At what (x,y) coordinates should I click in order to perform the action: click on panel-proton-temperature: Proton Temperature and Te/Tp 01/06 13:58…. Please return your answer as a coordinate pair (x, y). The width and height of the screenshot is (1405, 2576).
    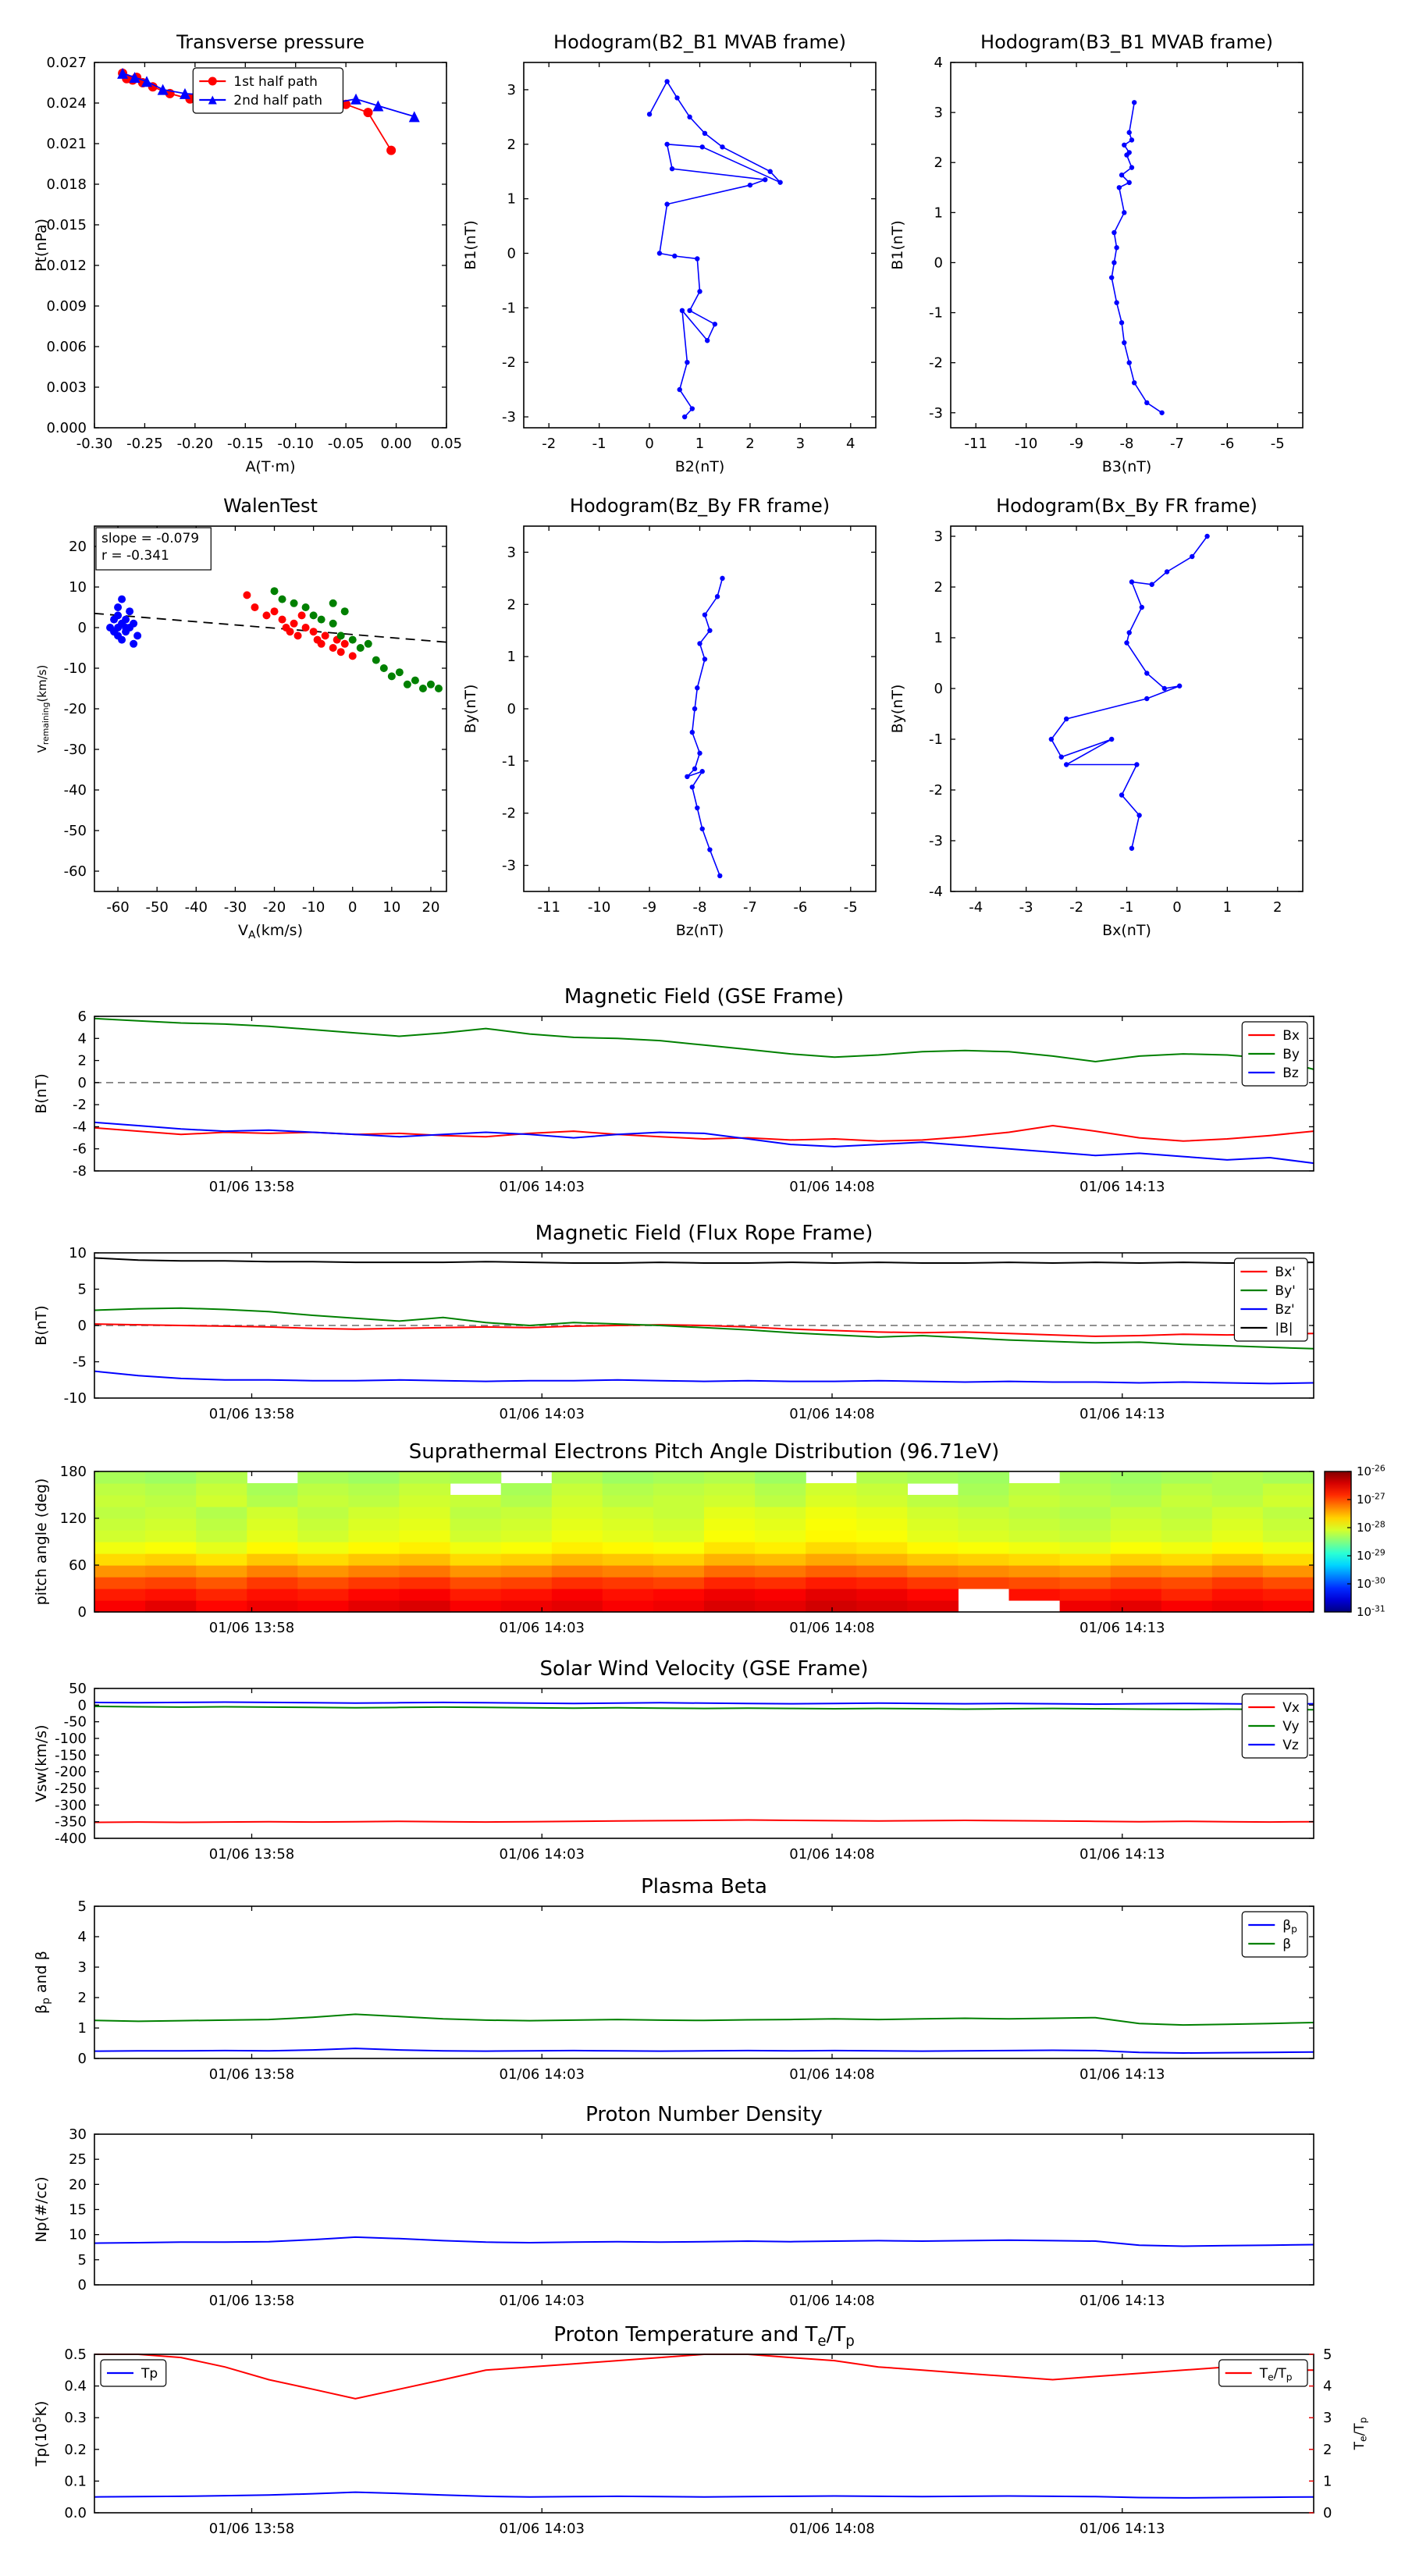
    Looking at the image, I should click on (703, 2428).